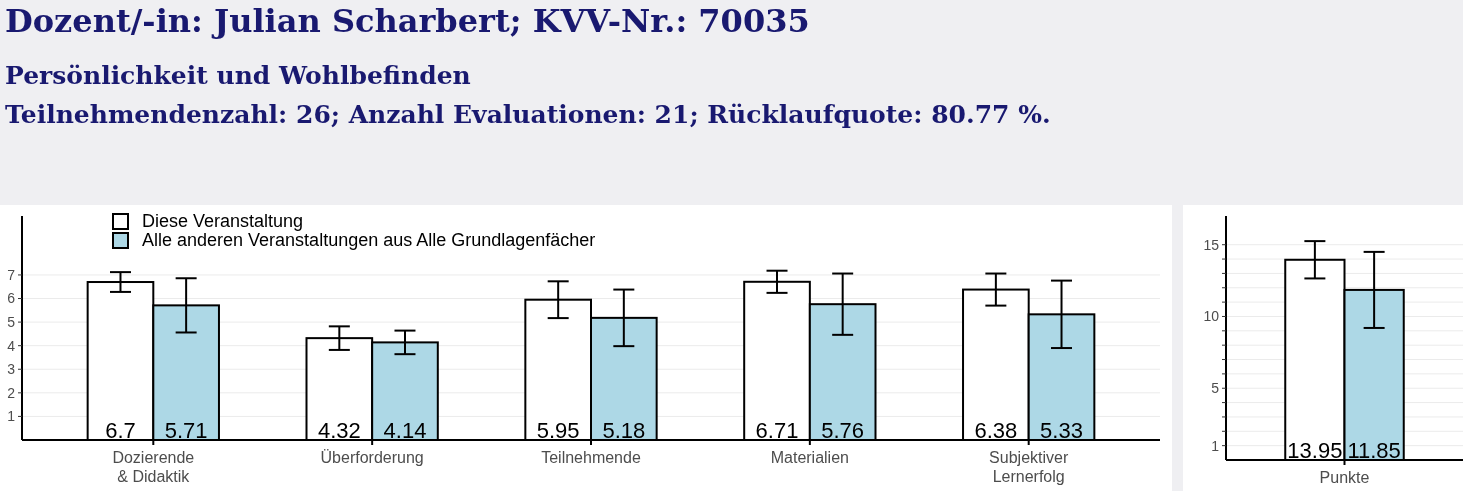 This screenshot has height=491, width=1463. What do you see at coordinates (624, 430) in the screenshot?
I see `data-label: 5.18` at bounding box center [624, 430].